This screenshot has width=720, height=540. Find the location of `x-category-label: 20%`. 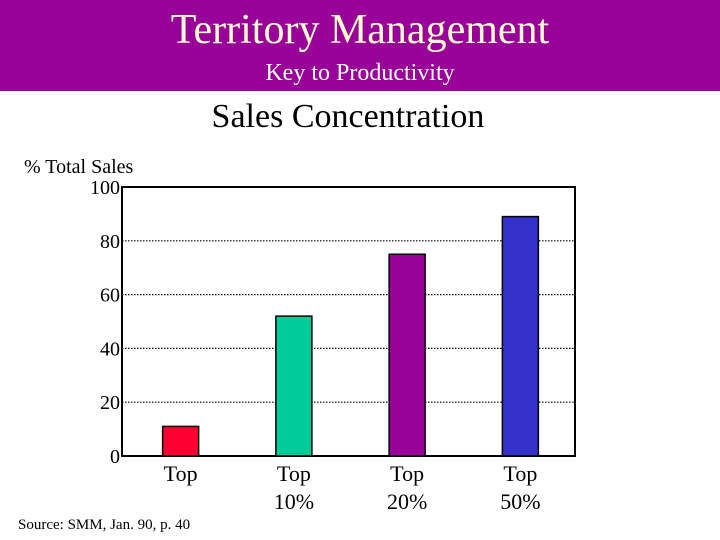

x-category-label: 20% is located at coordinates (407, 501).